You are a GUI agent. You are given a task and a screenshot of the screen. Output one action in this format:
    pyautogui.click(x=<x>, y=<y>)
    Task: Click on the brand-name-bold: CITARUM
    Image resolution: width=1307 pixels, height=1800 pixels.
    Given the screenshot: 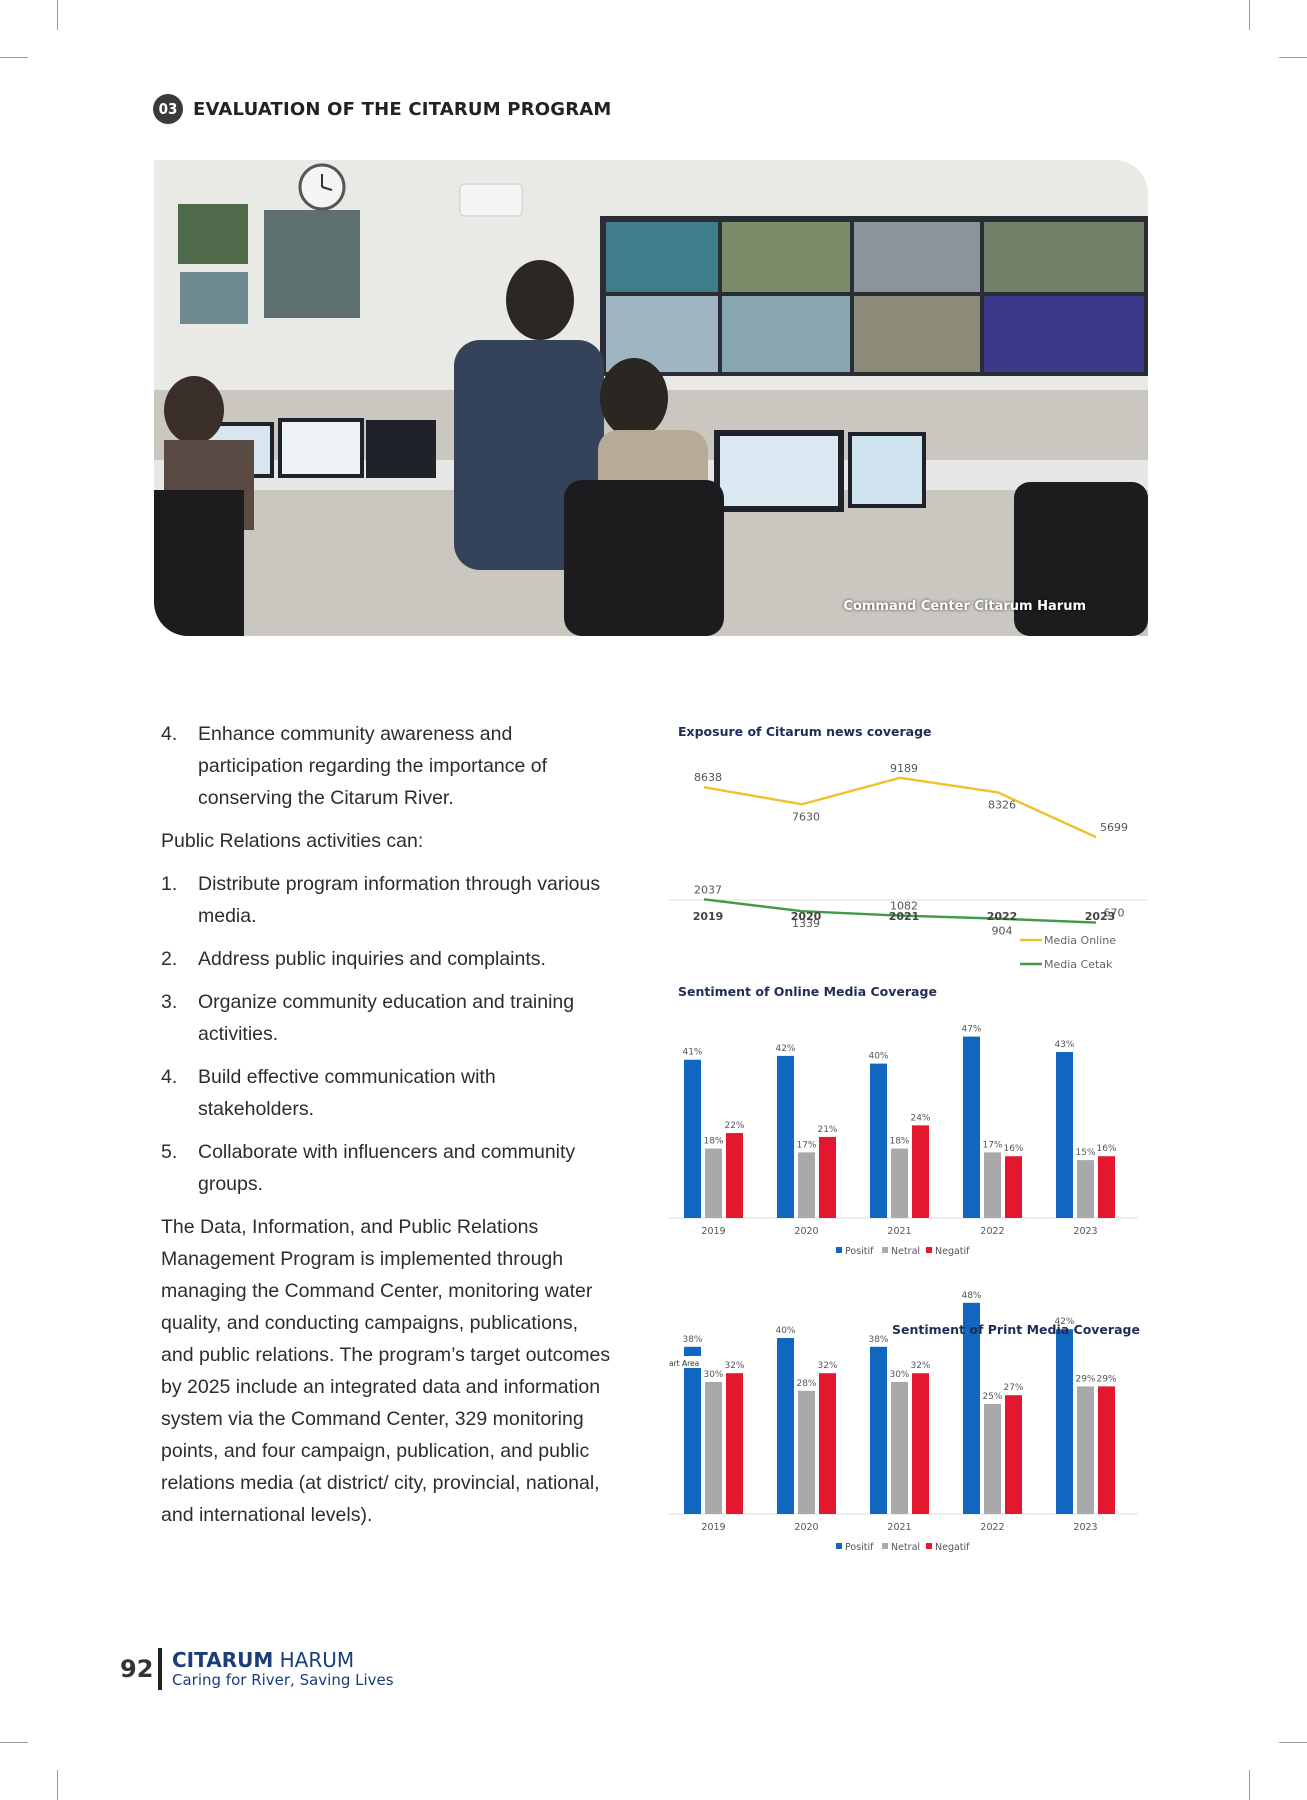 What is the action you would take?
    pyautogui.click(x=223, y=1660)
    